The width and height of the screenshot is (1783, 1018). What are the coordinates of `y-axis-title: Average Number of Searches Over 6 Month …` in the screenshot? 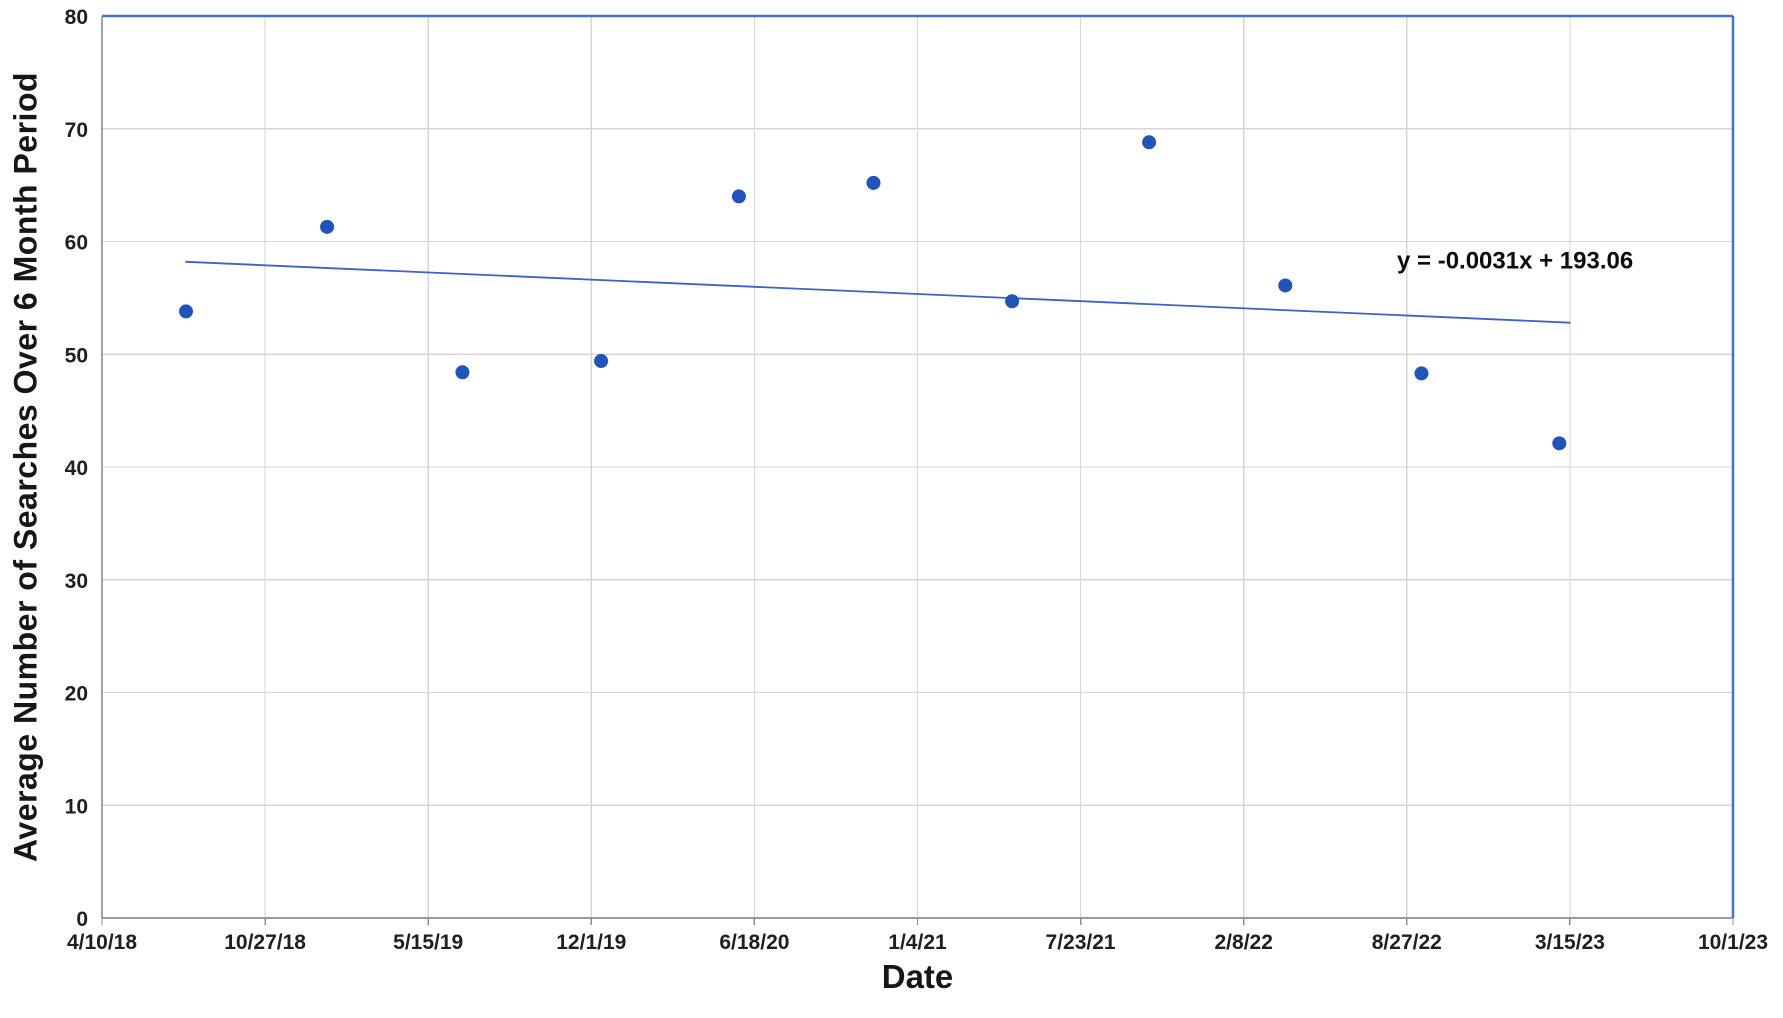 It's located at (25, 467).